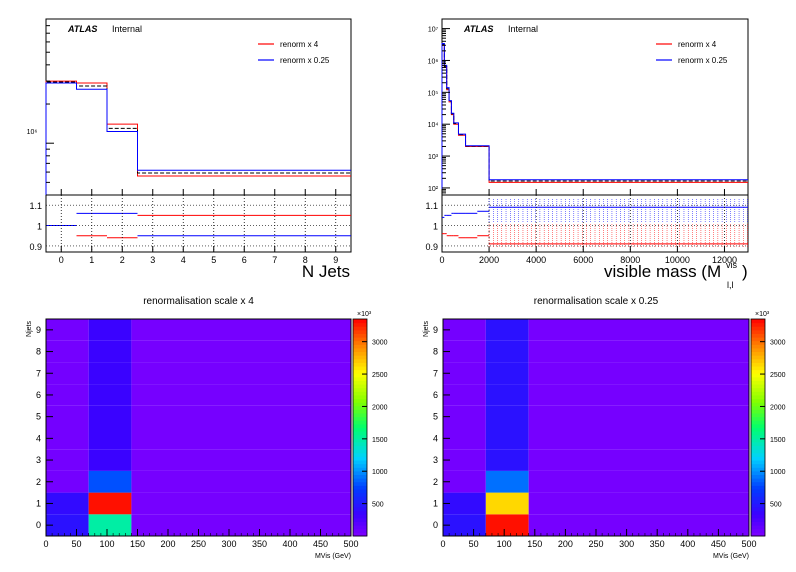 This screenshot has height=572, width=796. Describe the element at coordinates (534, 544) in the screenshot. I see `x-tick-label: 150` at that location.